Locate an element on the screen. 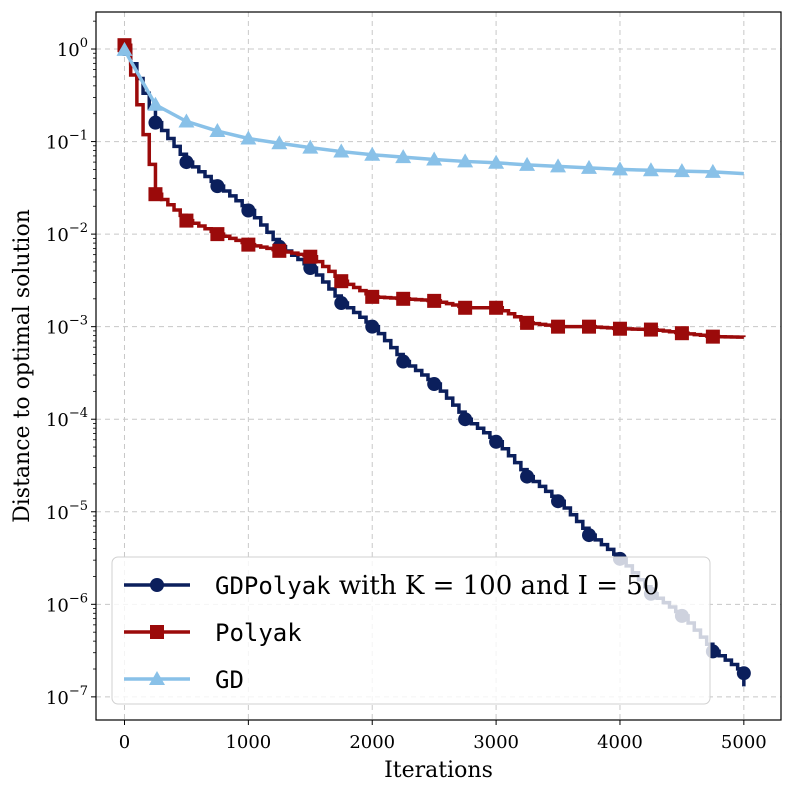 The image size is (793, 793). series-gd is located at coordinates (430, 109).